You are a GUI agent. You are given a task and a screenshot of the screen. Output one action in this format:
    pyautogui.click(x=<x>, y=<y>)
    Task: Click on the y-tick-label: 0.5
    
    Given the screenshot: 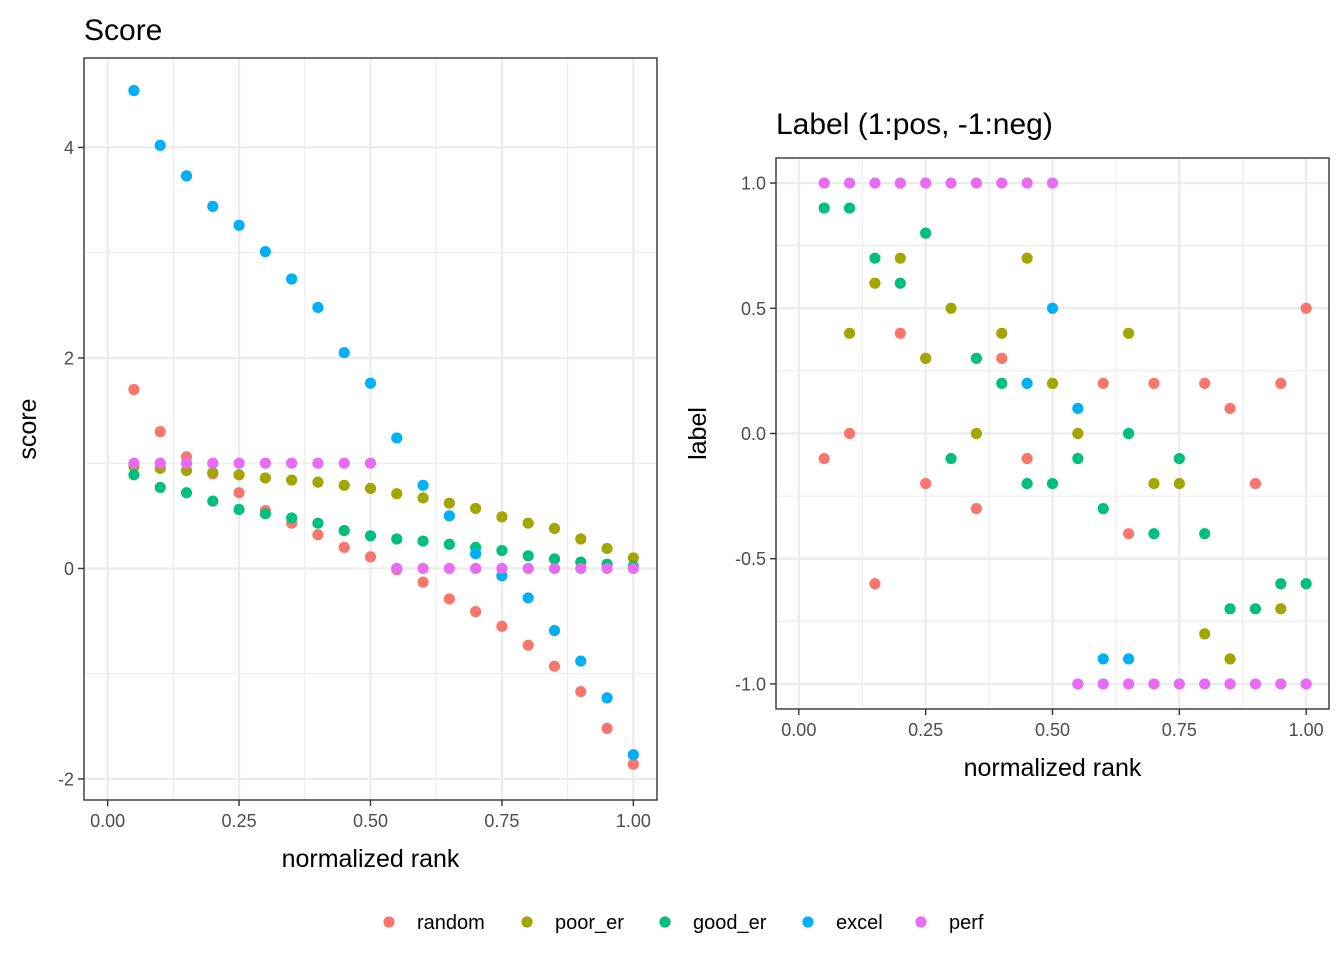 What is the action you would take?
    pyautogui.click(x=753, y=309)
    